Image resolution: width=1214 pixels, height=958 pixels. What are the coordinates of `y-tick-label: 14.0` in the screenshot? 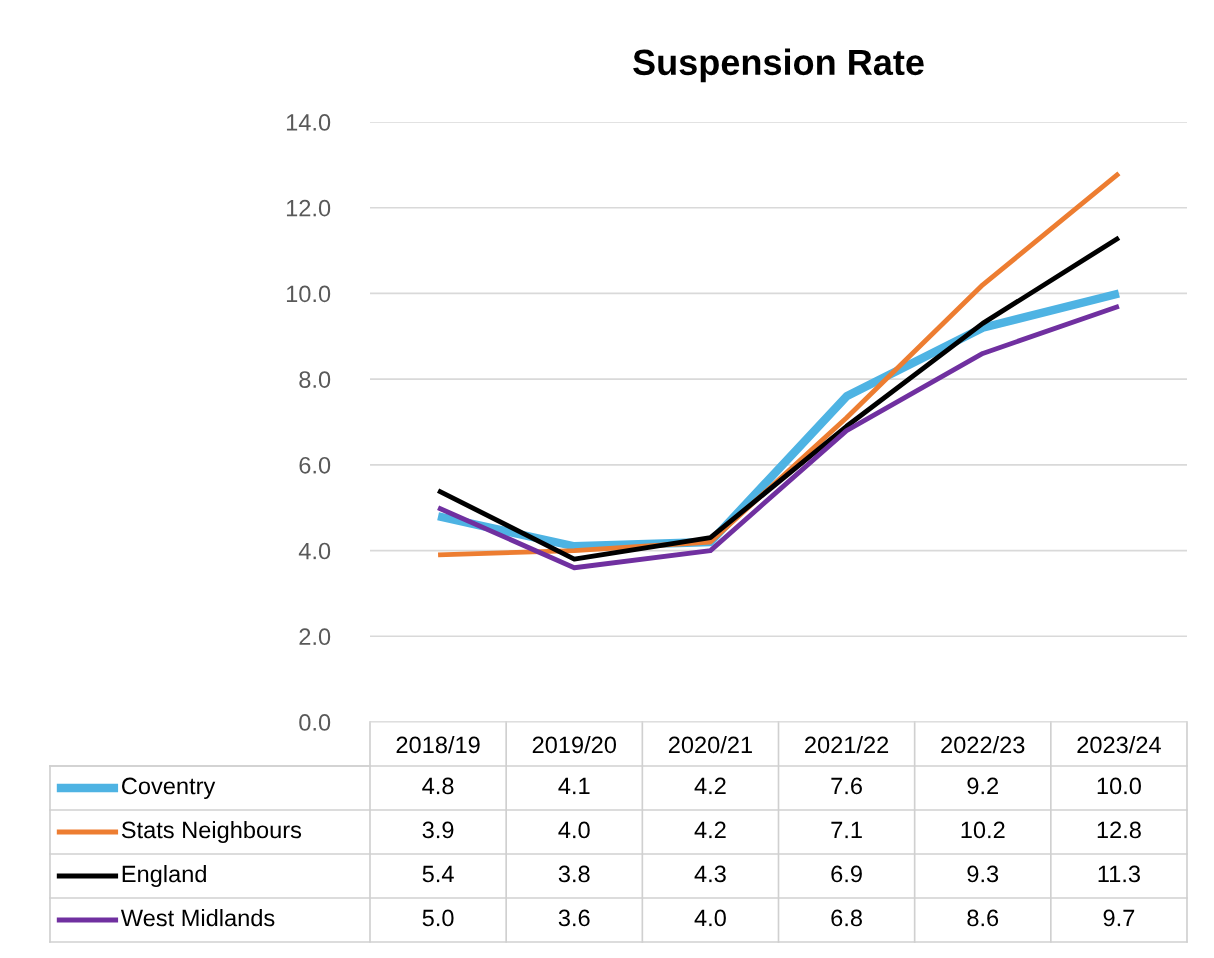 It's located at (308, 122).